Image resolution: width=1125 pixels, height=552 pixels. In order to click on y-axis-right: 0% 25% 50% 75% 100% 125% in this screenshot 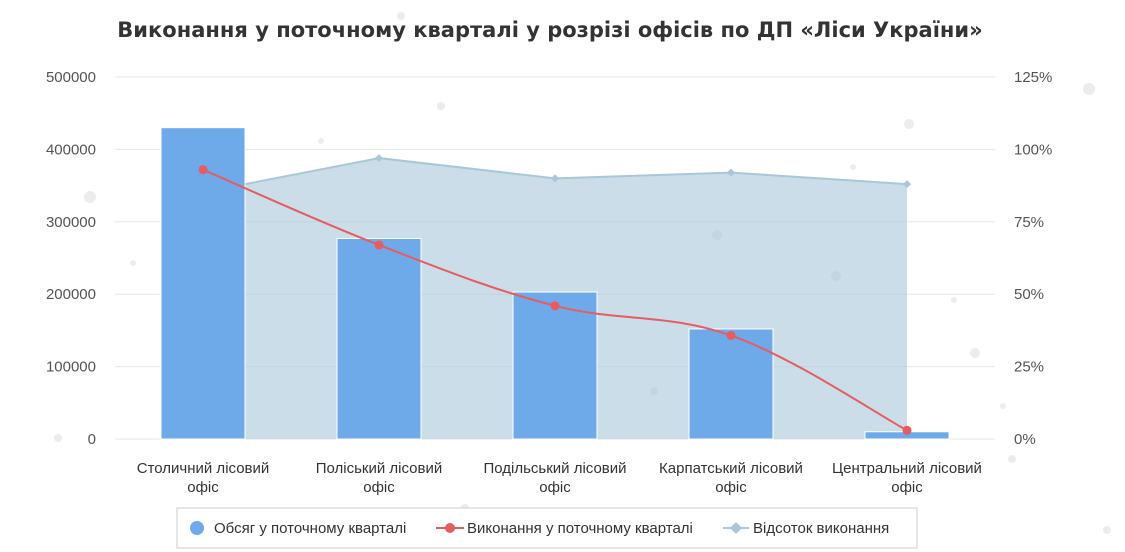, I will do `click(1033, 258)`.